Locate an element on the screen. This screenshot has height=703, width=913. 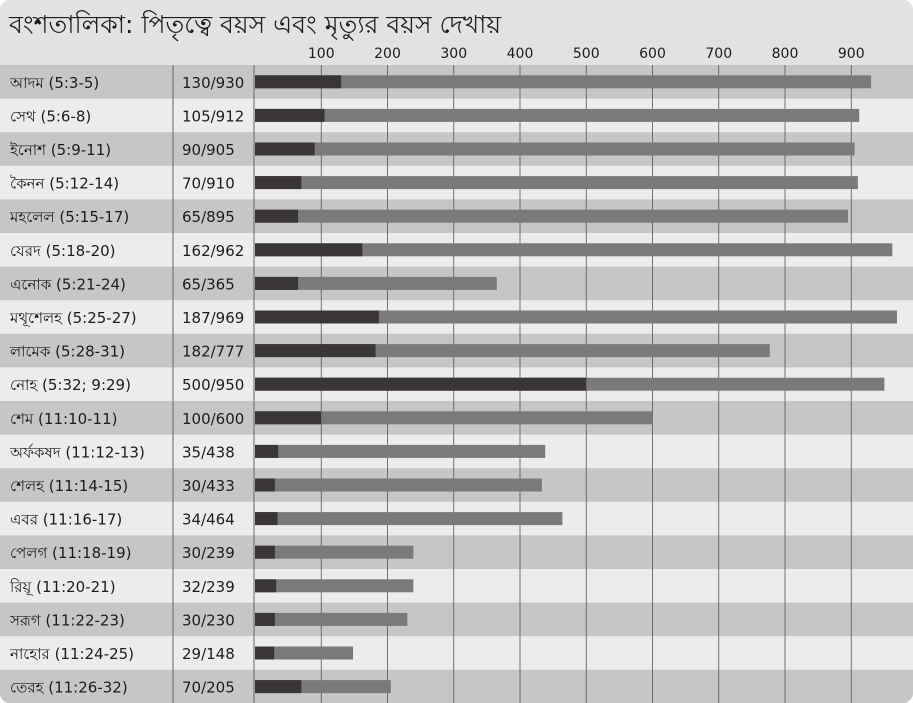
person-name: তেরহ (11:26-32) is located at coordinates (69, 688).